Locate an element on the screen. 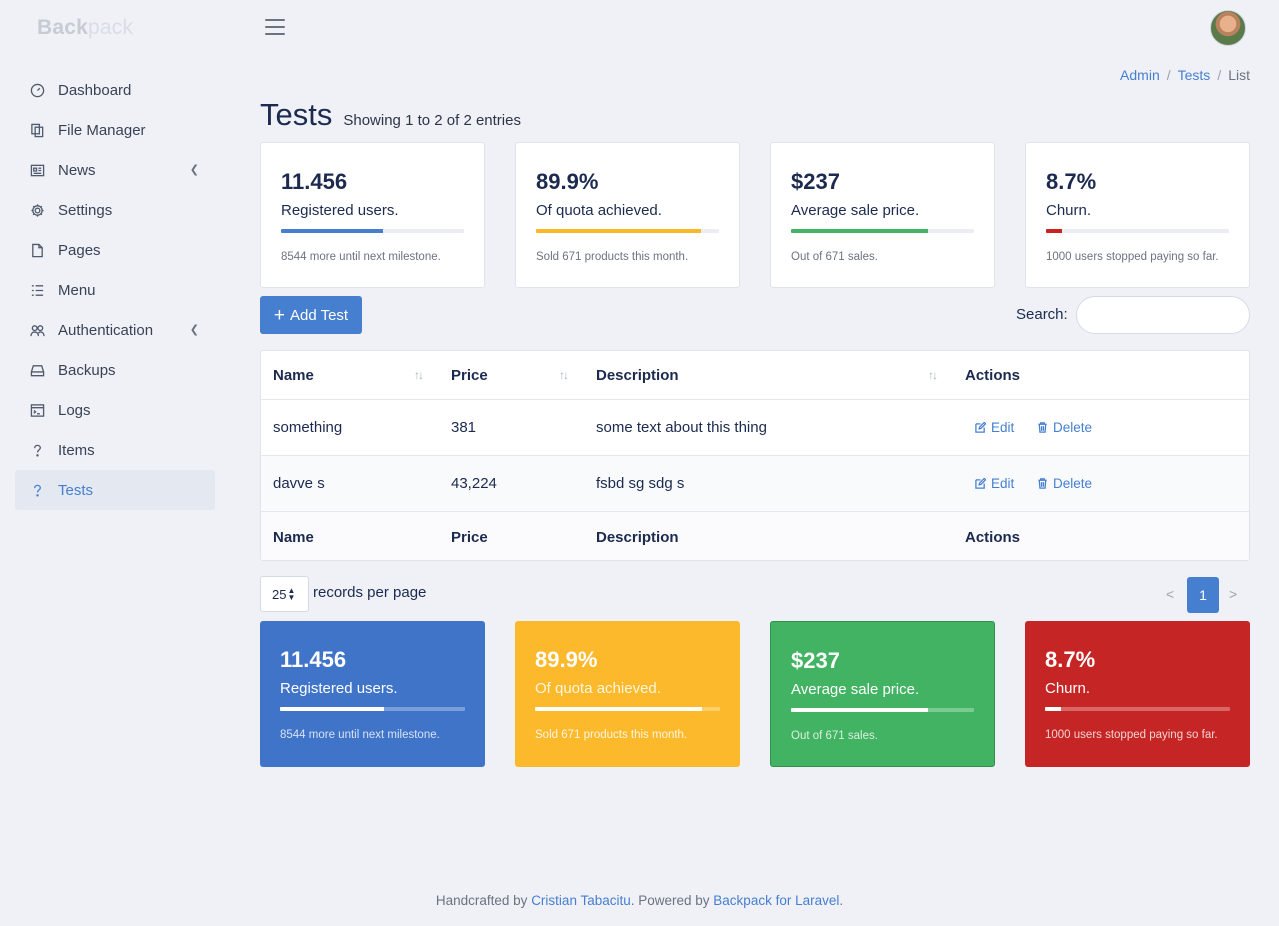  stat-note: 8544 more until next milestone. is located at coordinates (361, 257).